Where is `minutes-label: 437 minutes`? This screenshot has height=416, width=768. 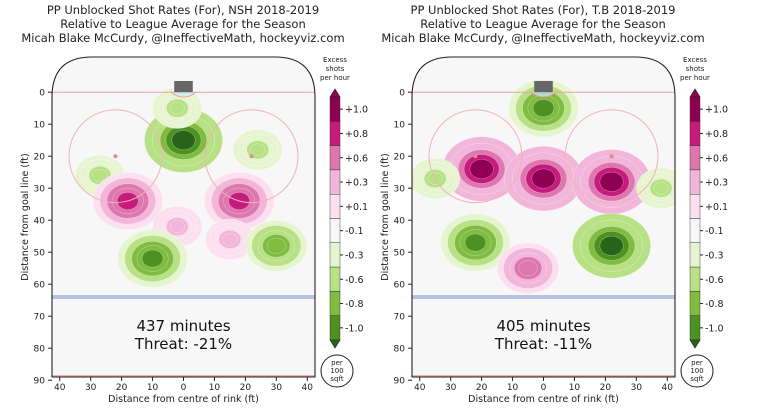
minutes-label: 437 minutes is located at coordinates (183, 326).